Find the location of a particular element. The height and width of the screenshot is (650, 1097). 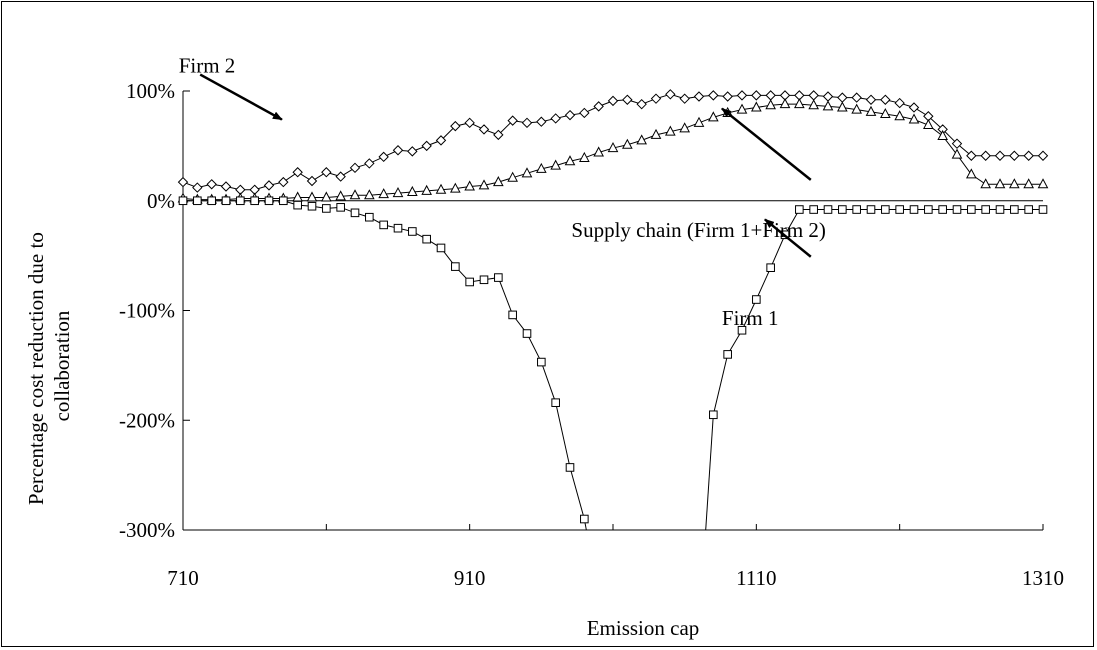

x-tick-label: 1110 is located at coordinates (756, 578).